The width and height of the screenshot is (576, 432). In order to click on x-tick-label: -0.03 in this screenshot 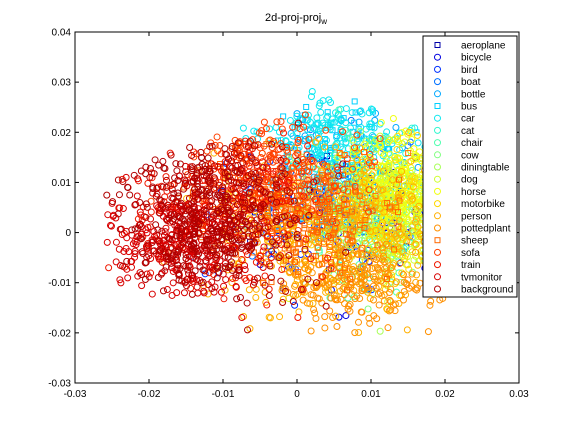, I will do `click(75, 394)`.